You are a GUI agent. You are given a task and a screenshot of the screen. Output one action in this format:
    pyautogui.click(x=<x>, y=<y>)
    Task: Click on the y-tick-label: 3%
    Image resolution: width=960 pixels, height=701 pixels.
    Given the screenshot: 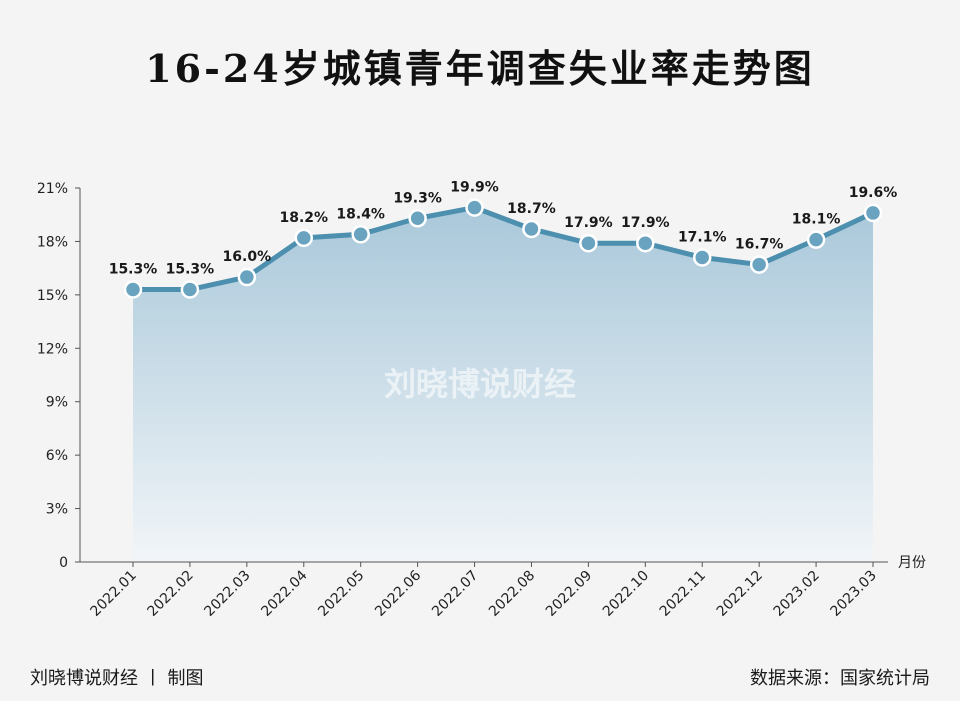 What is the action you would take?
    pyautogui.click(x=57, y=510)
    